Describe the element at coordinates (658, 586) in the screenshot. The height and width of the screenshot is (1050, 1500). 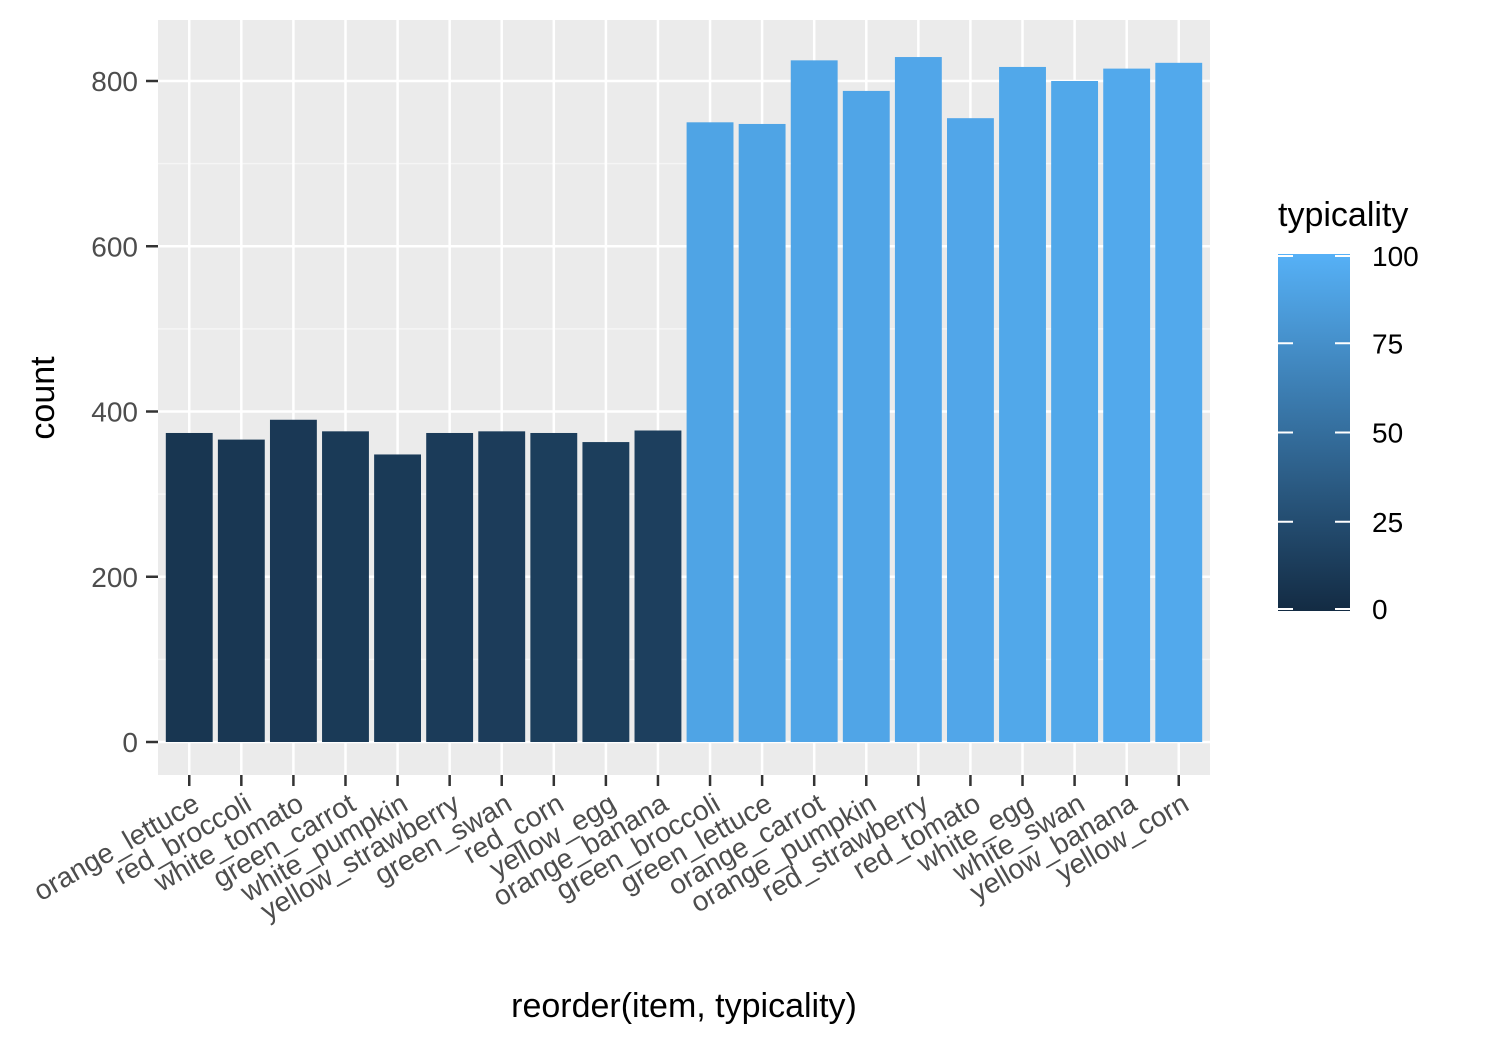
I see `bar-orange_banana` at that location.